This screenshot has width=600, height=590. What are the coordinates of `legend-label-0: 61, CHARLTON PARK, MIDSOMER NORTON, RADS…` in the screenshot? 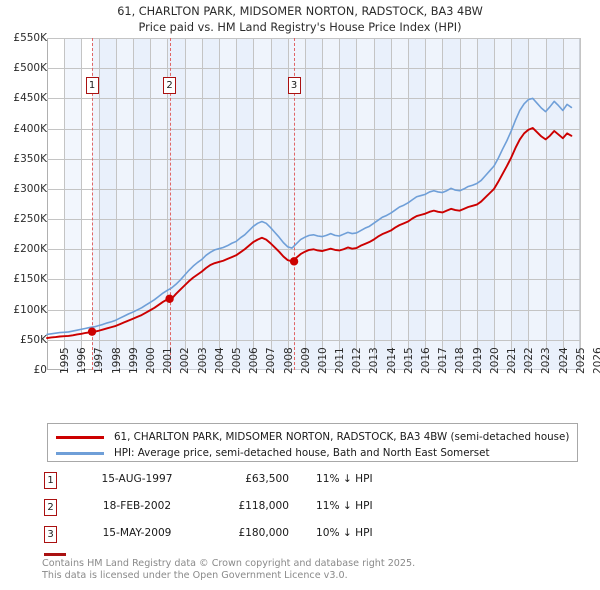 It's located at (342, 437).